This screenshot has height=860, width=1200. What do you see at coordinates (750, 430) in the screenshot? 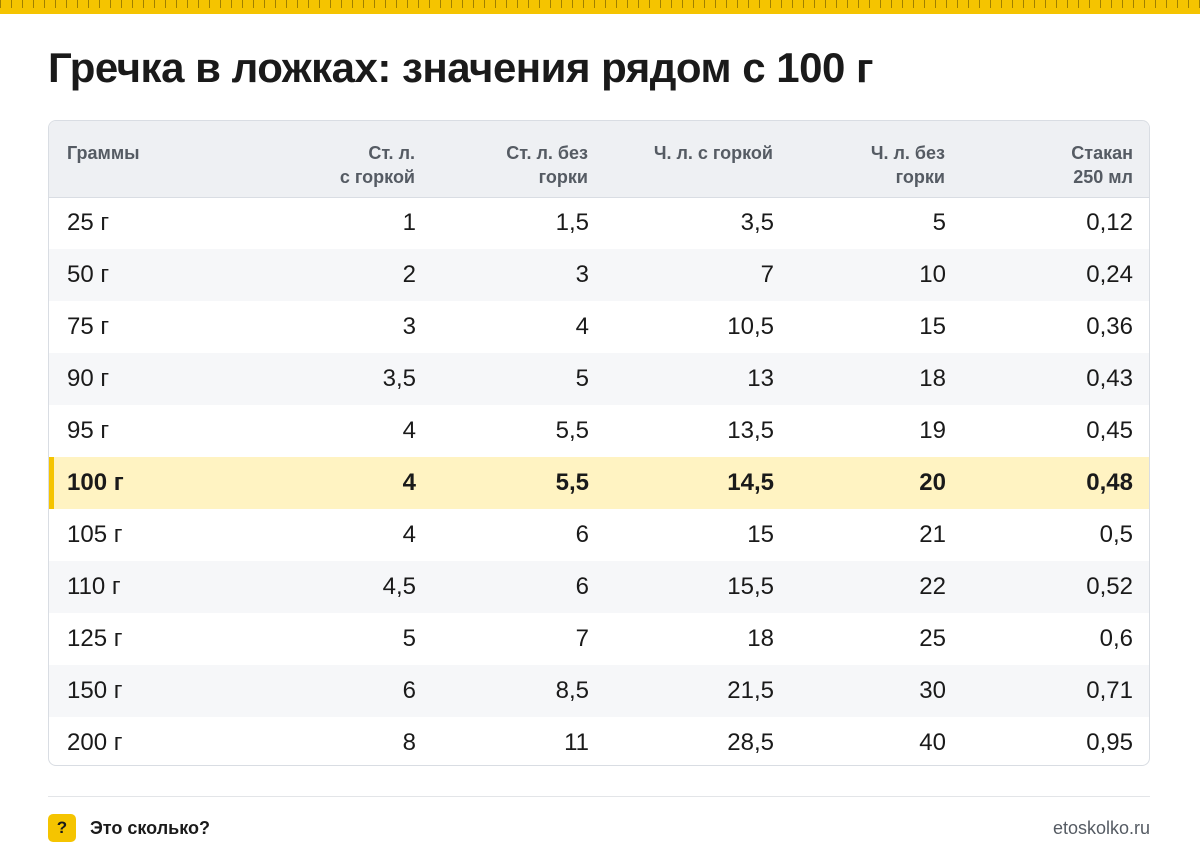
I see `cell-tsp-heaped: 13,5` at bounding box center [750, 430].